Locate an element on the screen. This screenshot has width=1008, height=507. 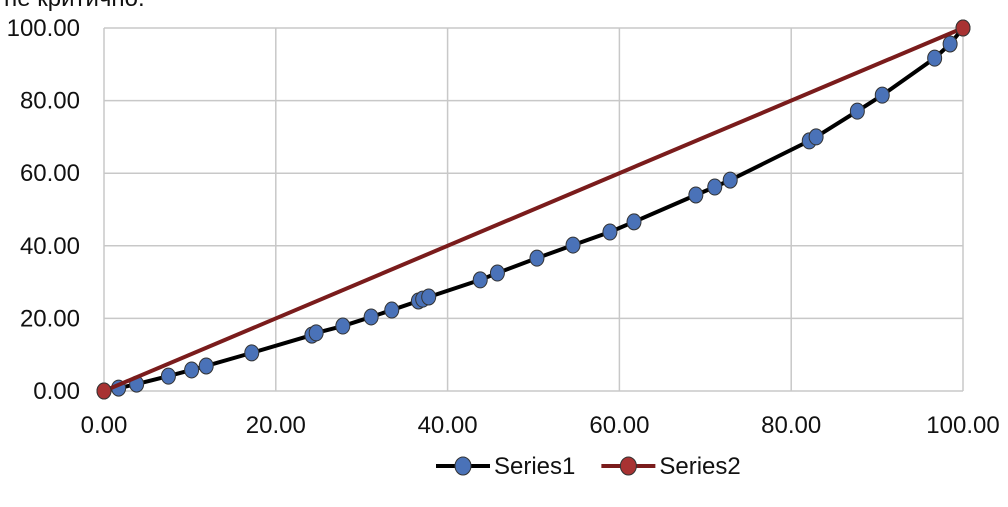
x-tick-label: 40.00 is located at coordinates (448, 425).